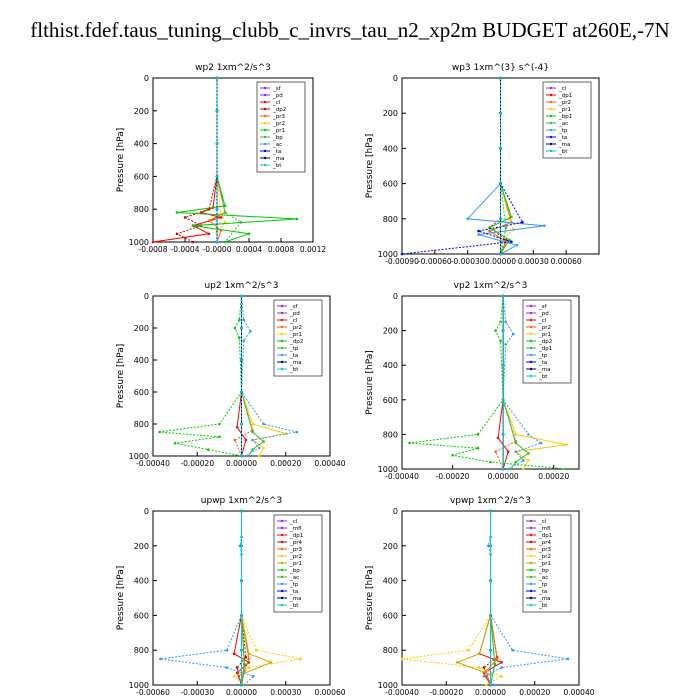 This screenshot has width=700, height=700. What do you see at coordinates (217, 249) in the screenshot?
I see `x-tick-label: -0.0000` at bounding box center [217, 249].